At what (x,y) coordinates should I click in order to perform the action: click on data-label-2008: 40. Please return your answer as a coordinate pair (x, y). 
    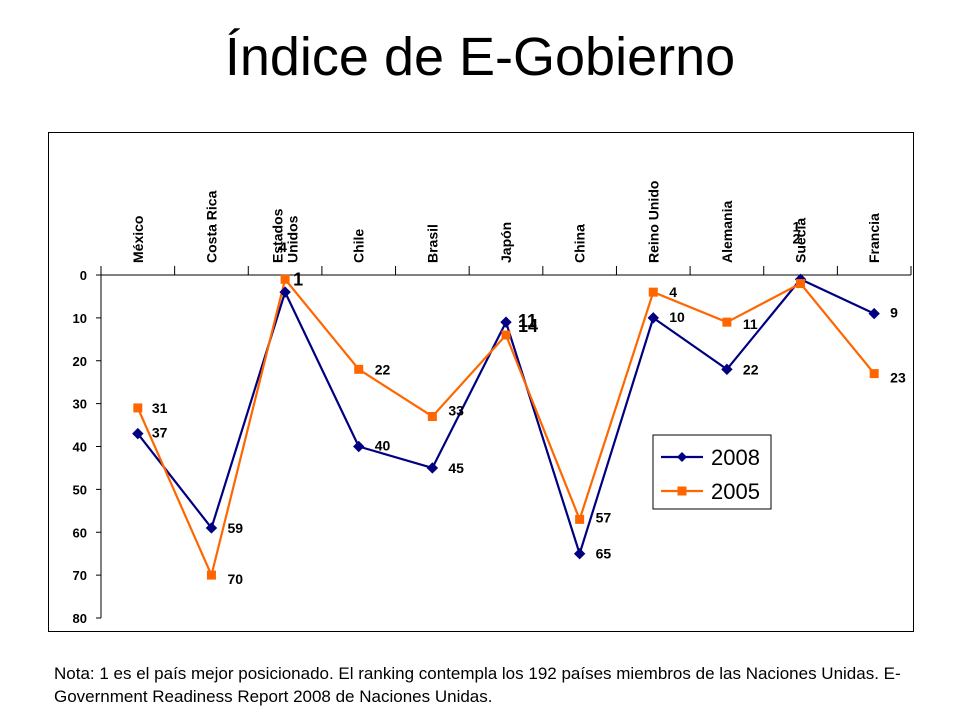
    Looking at the image, I should click on (383, 446).